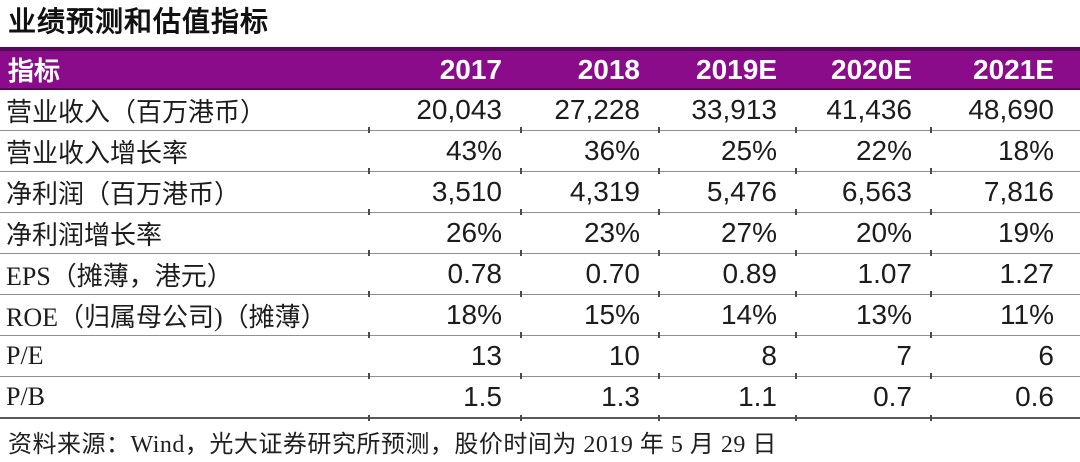 This screenshot has height=462, width=1080. I want to click on cell-value: 25%, so click(726, 149).